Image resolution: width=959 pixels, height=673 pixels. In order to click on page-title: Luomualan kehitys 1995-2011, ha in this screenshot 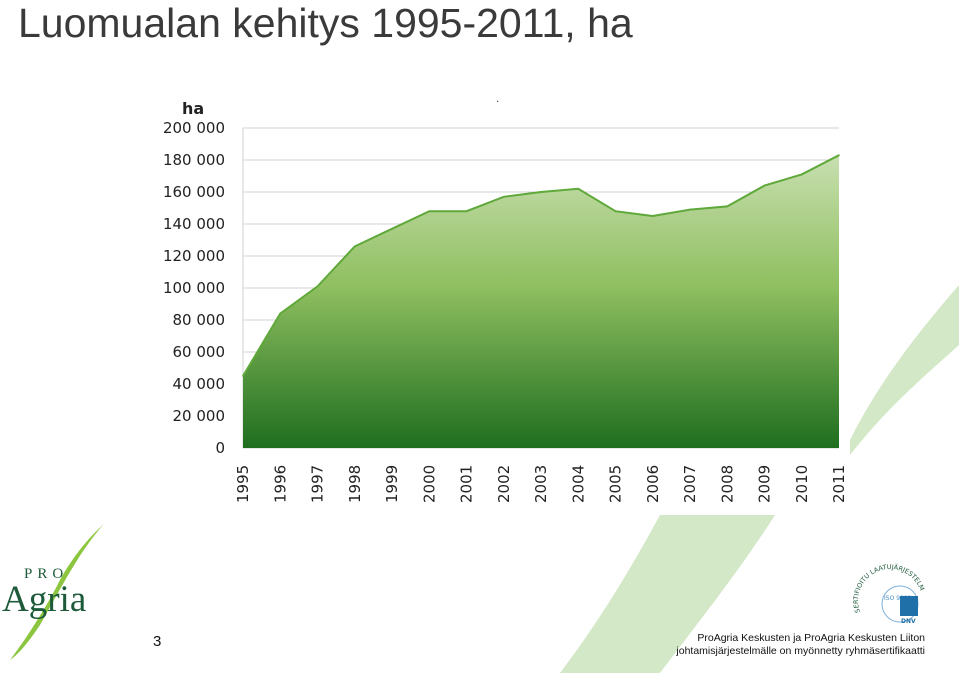, I will do `click(325, 23)`.